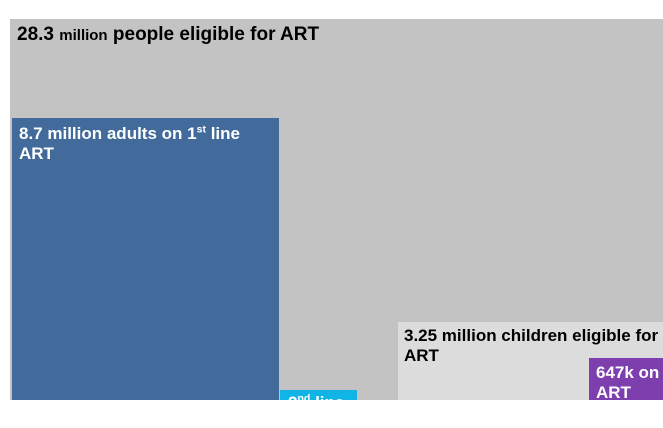 Image resolution: width=663 pixels, height=428 pixels. Describe the element at coordinates (293, 402) in the screenshot. I see `second-line-number: 2` at that location.